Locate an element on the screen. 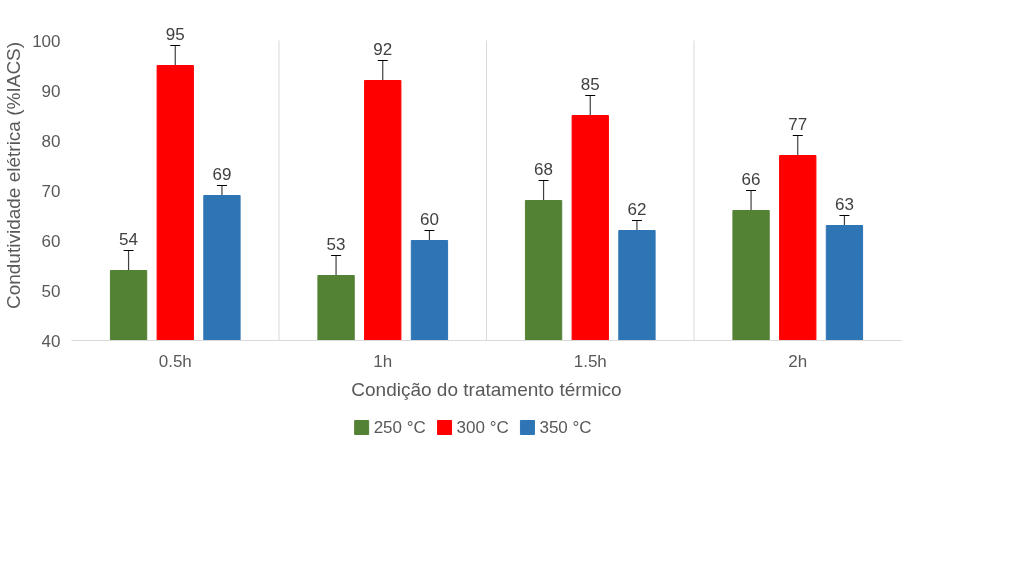 Image resolution: width=1024 pixels, height=566 pixels. y-tick-label: 100 is located at coordinates (46, 41).